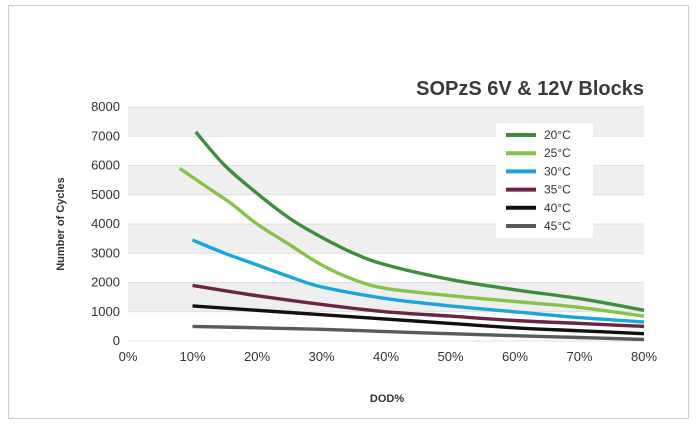 The image size is (699, 426). What do you see at coordinates (515, 356) in the screenshot?
I see `x-tick-label: 60%` at bounding box center [515, 356].